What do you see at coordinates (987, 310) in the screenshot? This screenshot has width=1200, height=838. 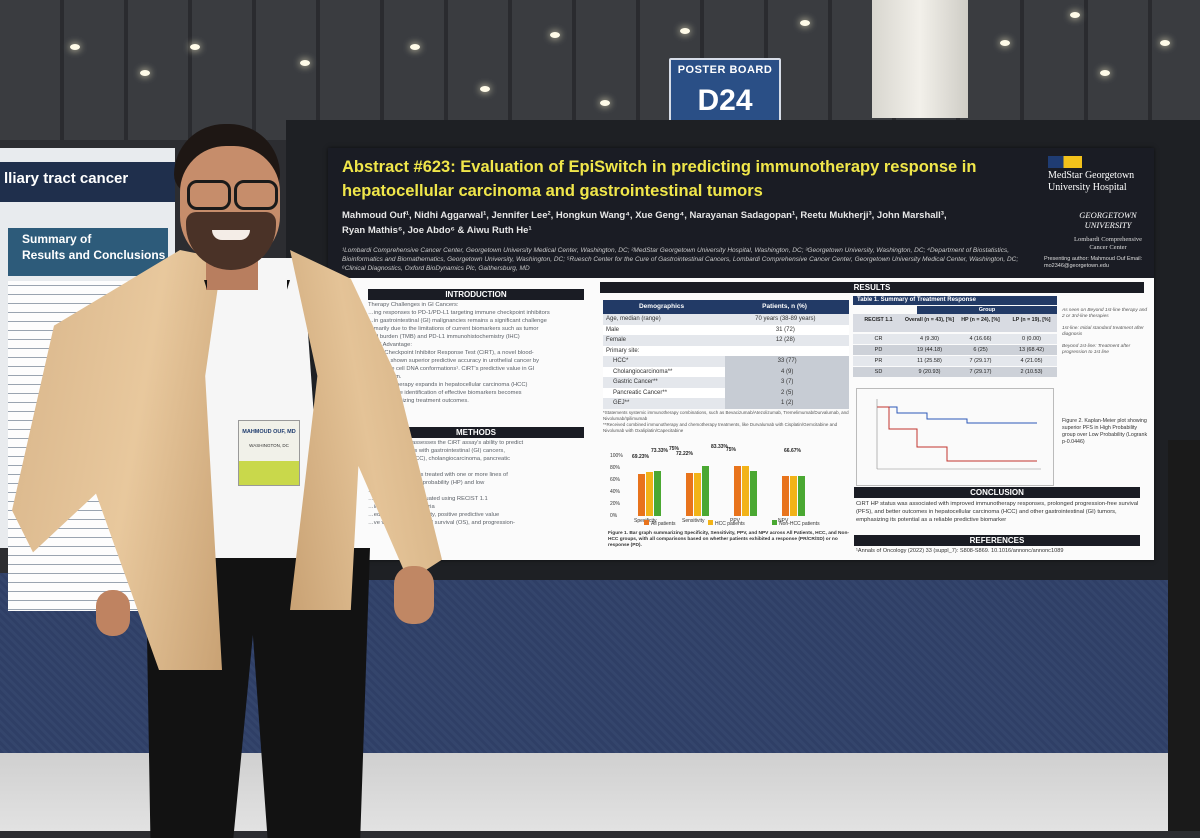 I see `group-header: Group` at bounding box center [987, 310].